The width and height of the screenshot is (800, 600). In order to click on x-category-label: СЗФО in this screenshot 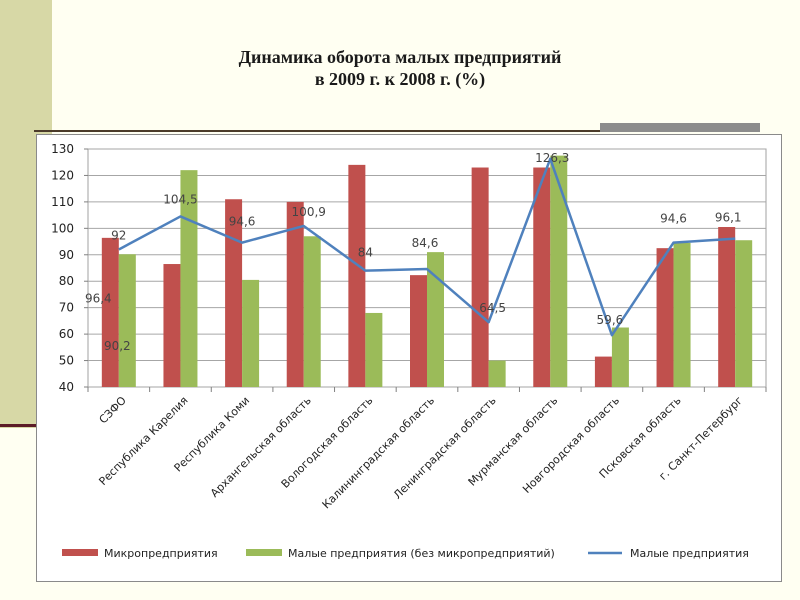, I will do `click(113, 410)`.